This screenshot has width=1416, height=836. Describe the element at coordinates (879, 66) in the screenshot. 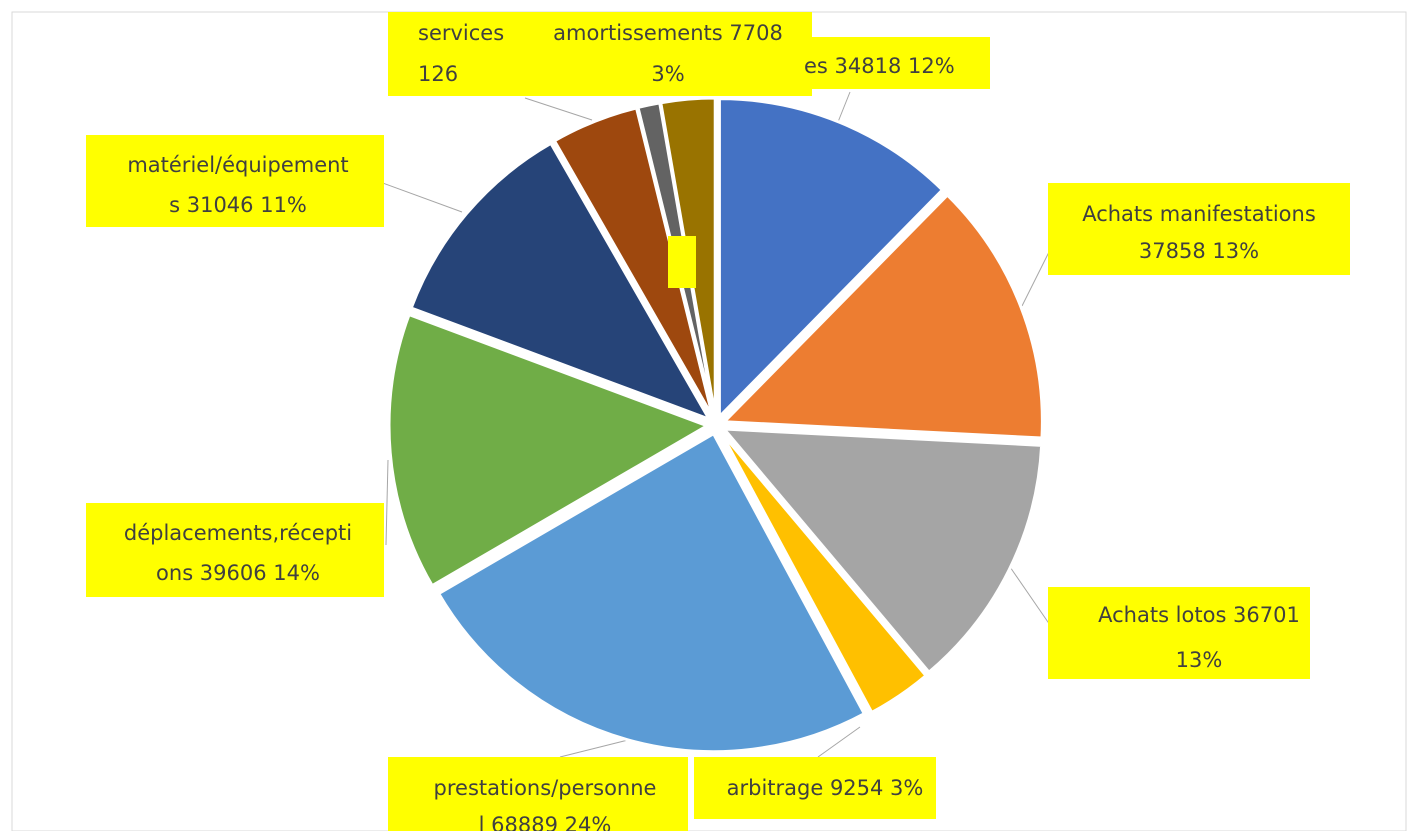

I see `data-label-0-0: es 34818 12%` at that location.